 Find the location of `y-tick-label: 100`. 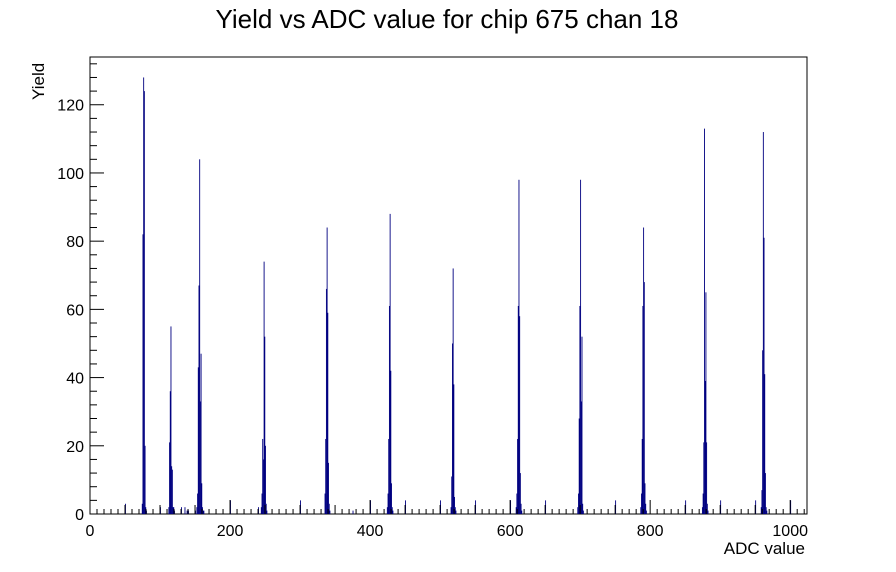

y-tick-label: 100 is located at coordinates (70, 174).